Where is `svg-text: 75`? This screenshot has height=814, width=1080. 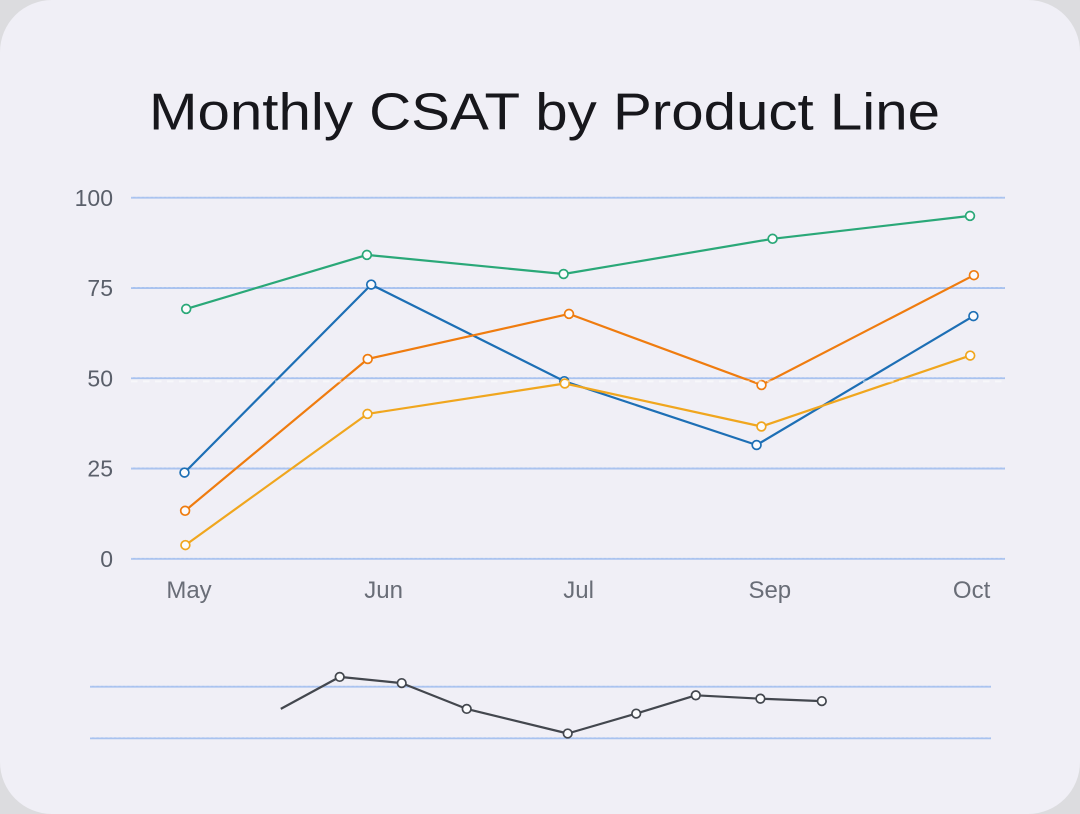 svg-text: 75 is located at coordinates (100, 288).